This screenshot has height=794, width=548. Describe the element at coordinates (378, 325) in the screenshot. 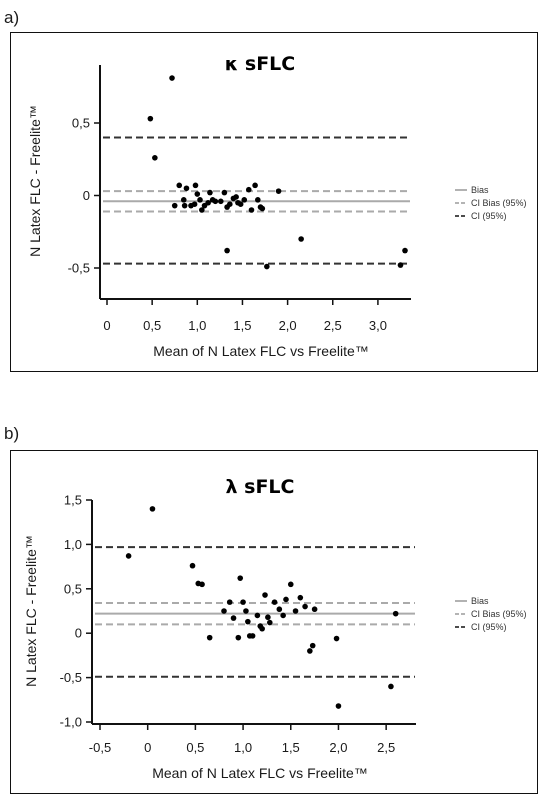

I see `x-tick-label: 3,0` at that location.